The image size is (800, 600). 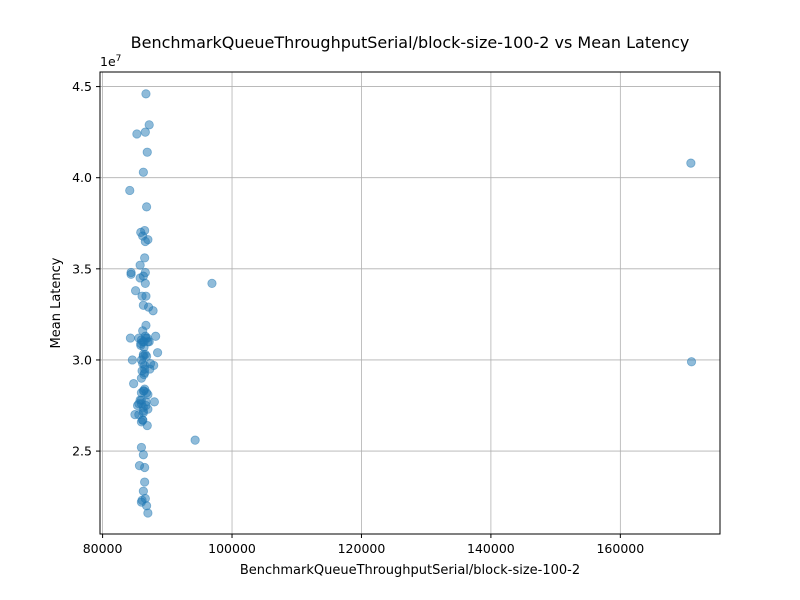 What do you see at coordinates (103, 548) in the screenshot?
I see `x-tick-label: 80000` at bounding box center [103, 548].